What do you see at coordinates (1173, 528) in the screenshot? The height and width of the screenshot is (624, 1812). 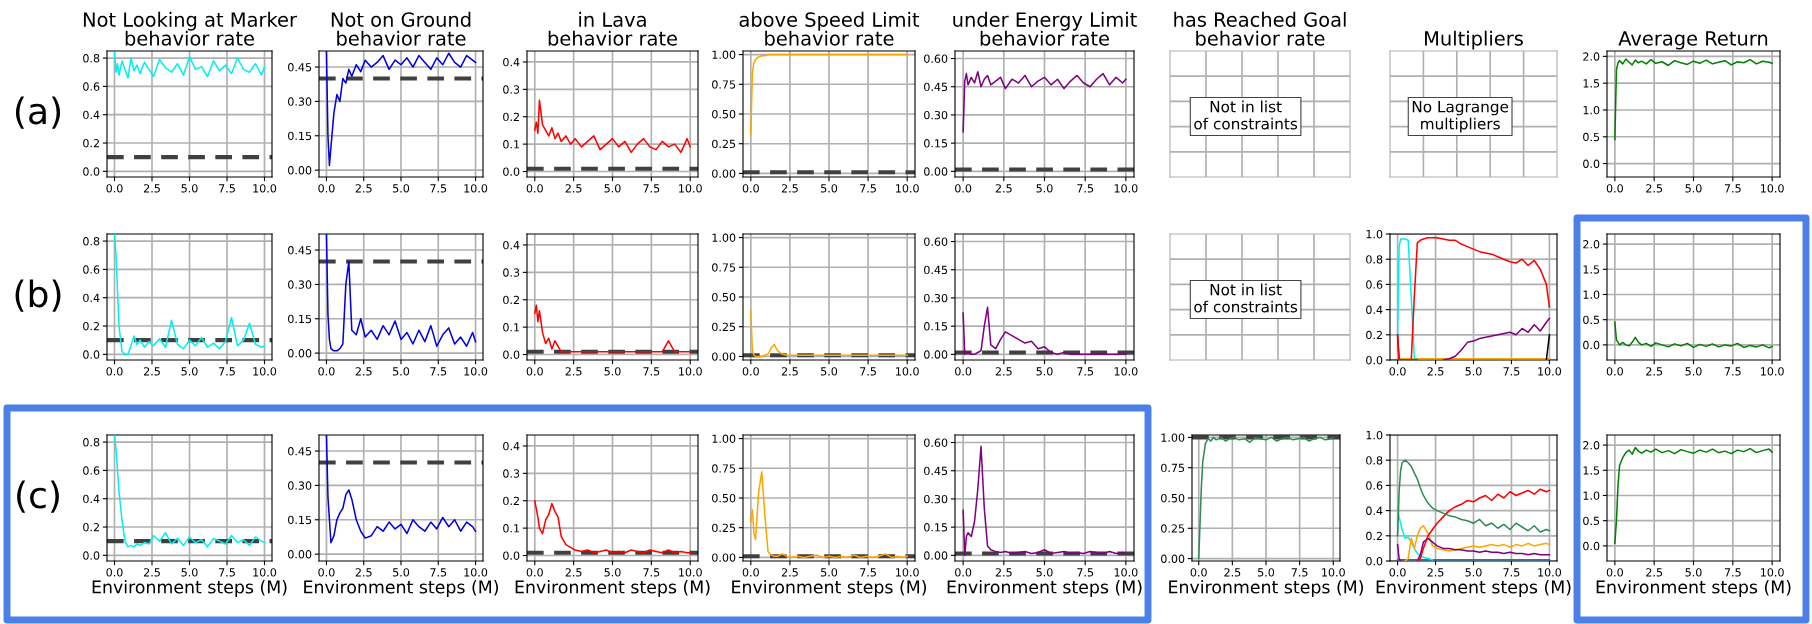 I see `y-tick-label: 0.25` at bounding box center [1173, 528].